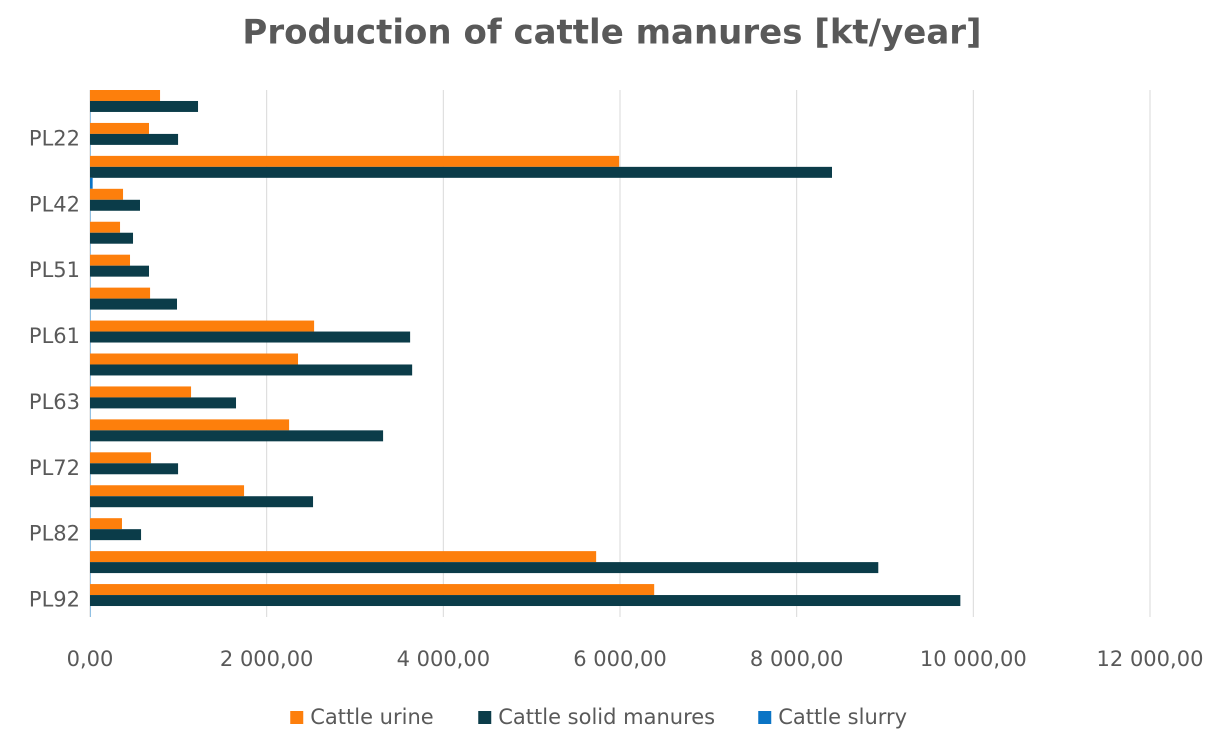 The height and width of the screenshot is (731, 1209). I want to click on x-tick-label: 12 000,00, so click(1150, 659).